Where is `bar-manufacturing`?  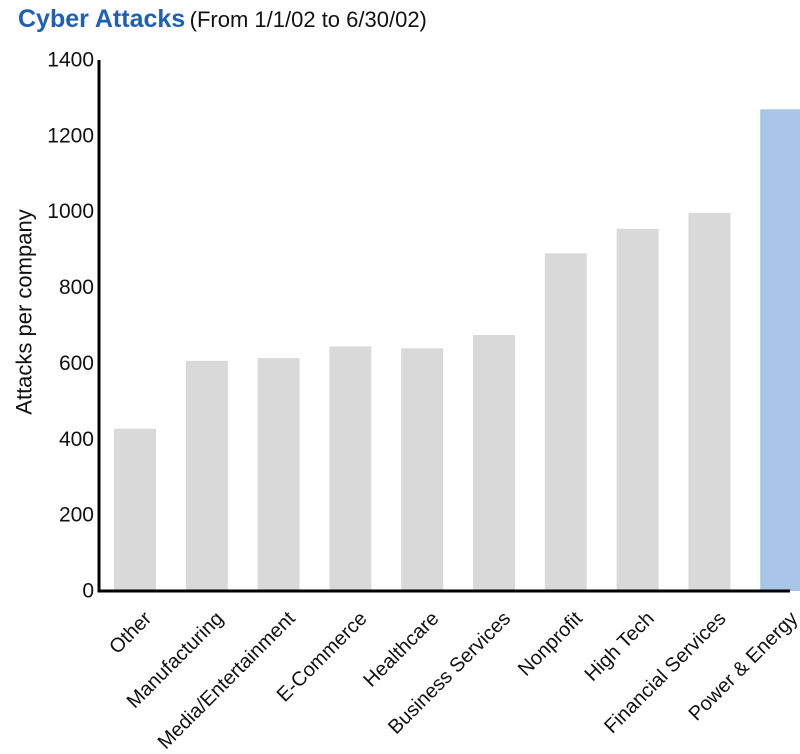
bar-manufacturing is located at coordinates (206, 475).